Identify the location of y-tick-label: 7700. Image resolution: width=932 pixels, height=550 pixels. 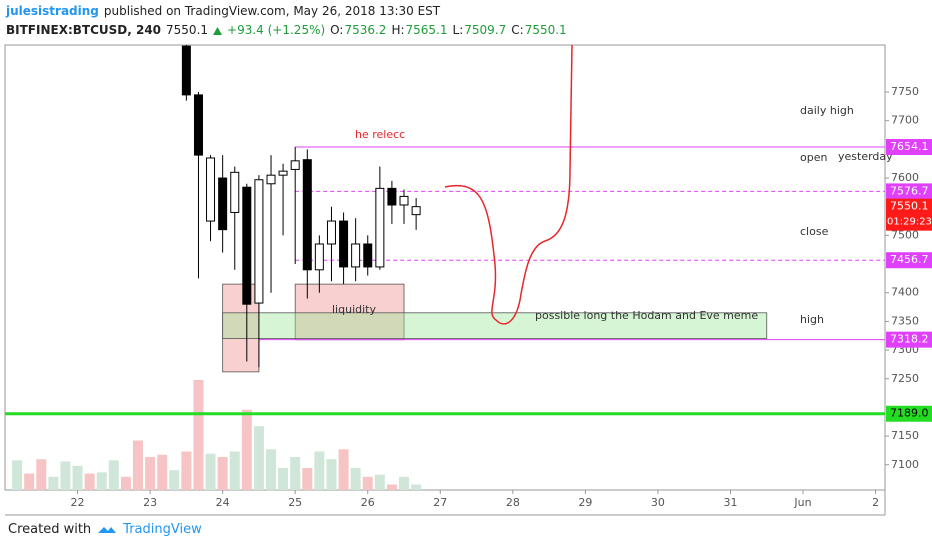
(905, 120).